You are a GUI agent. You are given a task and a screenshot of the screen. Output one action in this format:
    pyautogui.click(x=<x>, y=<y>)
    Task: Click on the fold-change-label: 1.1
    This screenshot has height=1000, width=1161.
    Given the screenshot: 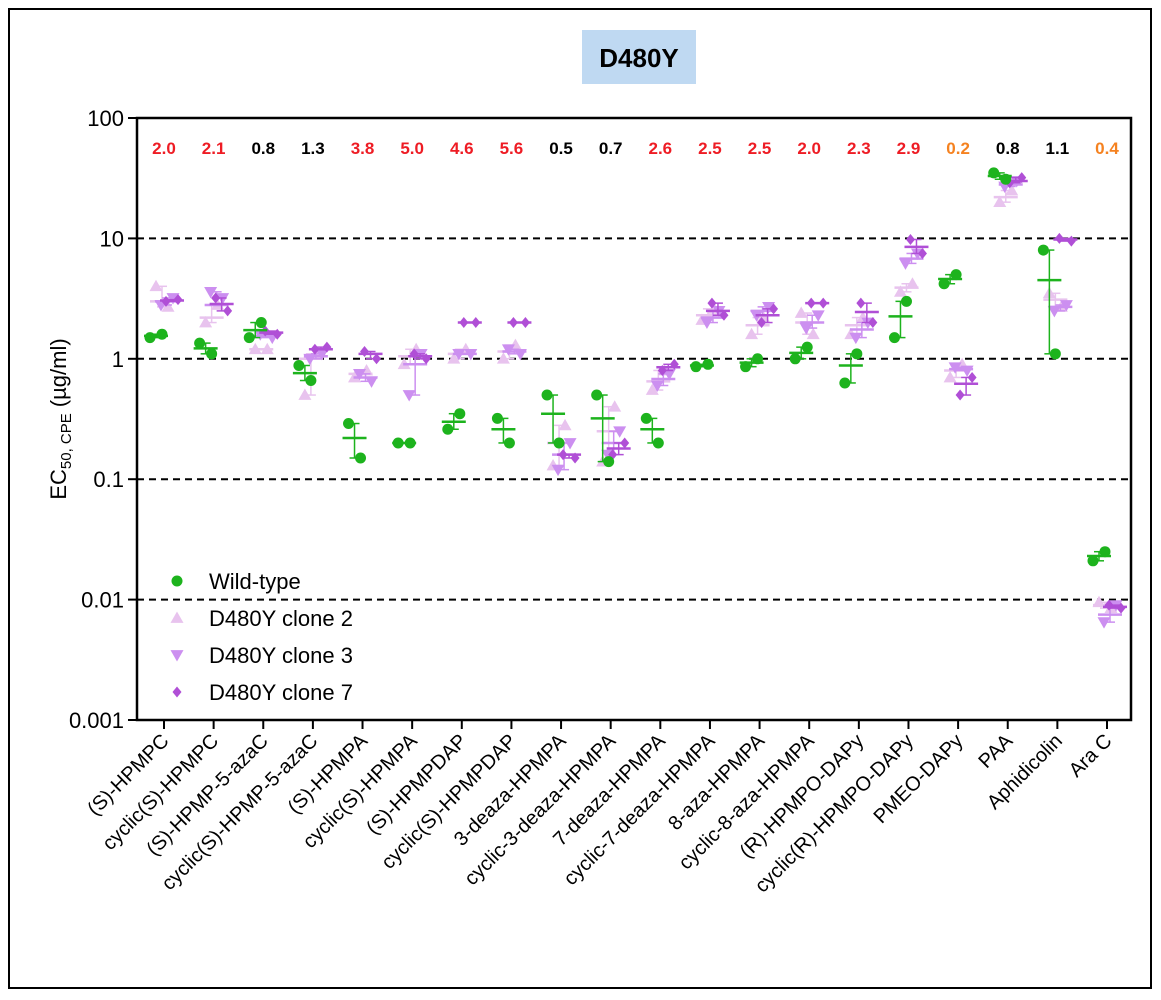 What is the action you would take?
    pyautogui.click(x=1058, y=148)
    